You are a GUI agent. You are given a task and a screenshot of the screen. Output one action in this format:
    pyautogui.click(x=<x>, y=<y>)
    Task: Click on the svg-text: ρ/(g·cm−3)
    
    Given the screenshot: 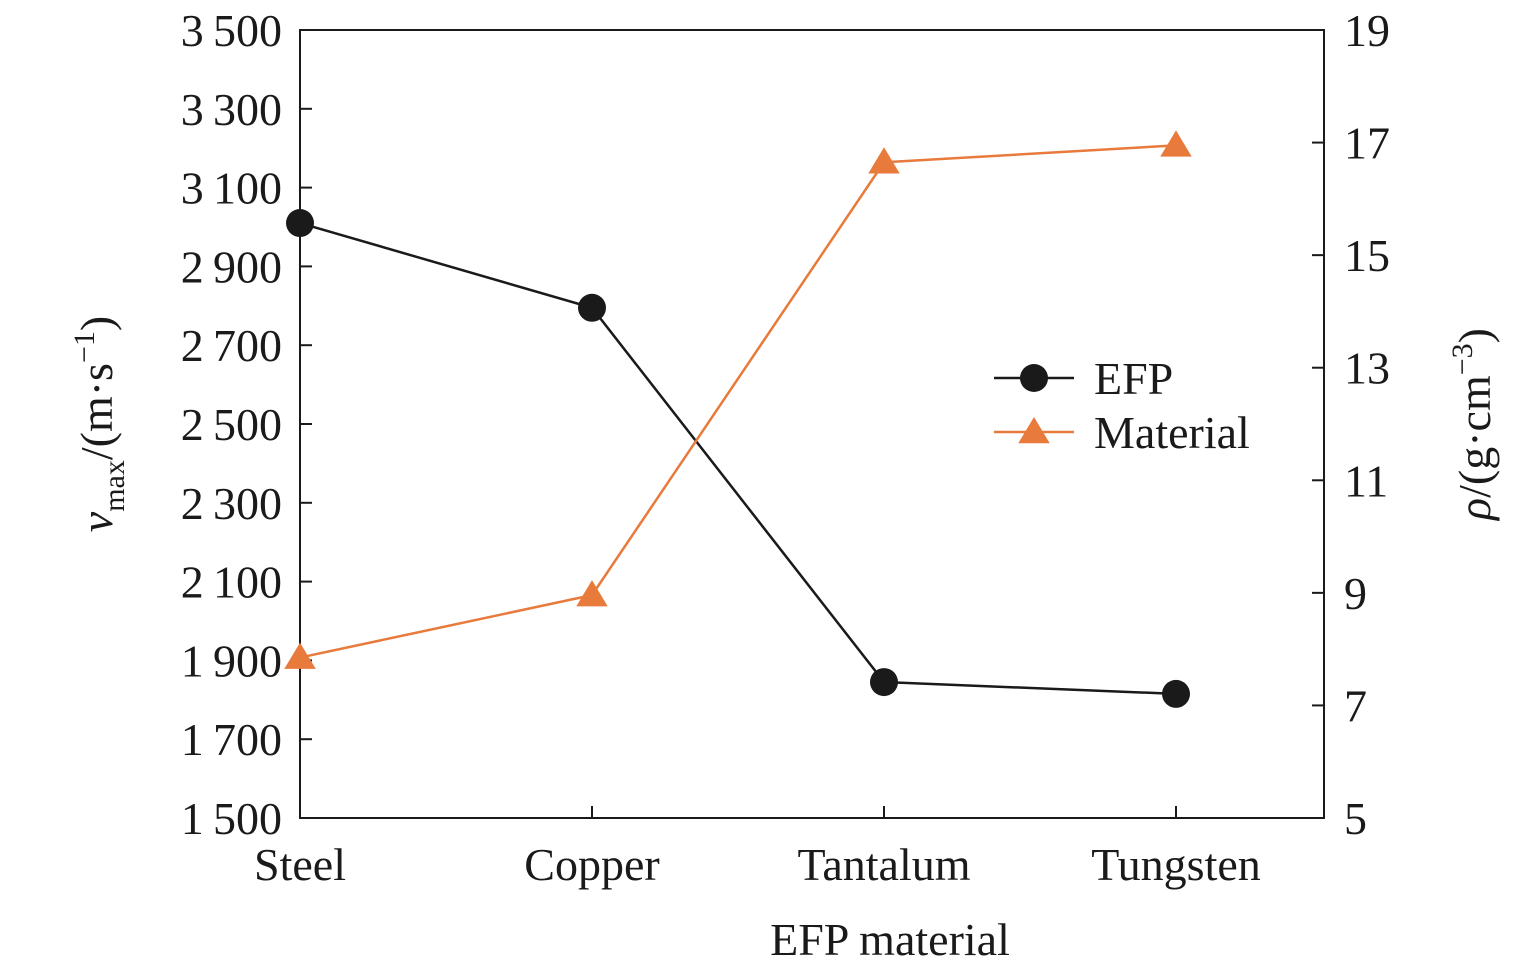 What is the action you would take?
    pyautogui.click(x=1473, y=425)
    